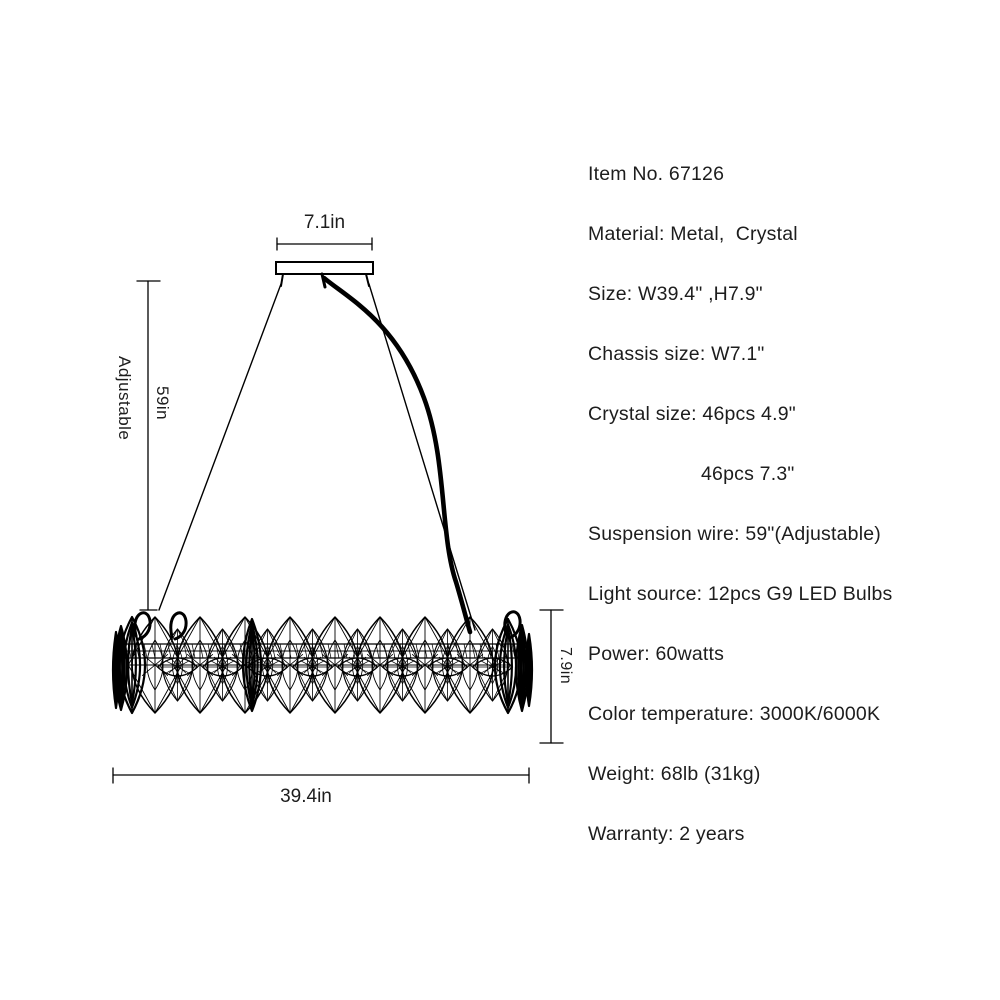 Image resolution: width=1000 pixels, height=1000 pixels. I want to click on power-cord, so click(397, 455).